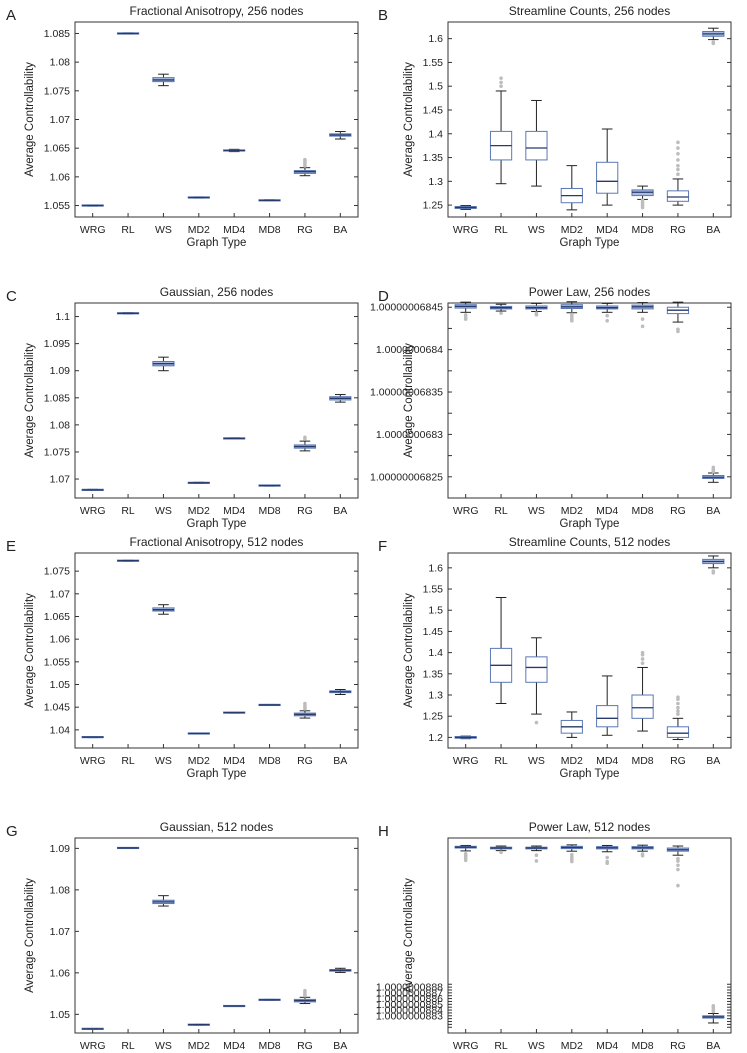 The height and width of the screenshot is (1053, 747). What do you see at coordinates (433, 110) in the screenshot?
I see `y-tick-label: 1.45` at bounding box center [433, 110].